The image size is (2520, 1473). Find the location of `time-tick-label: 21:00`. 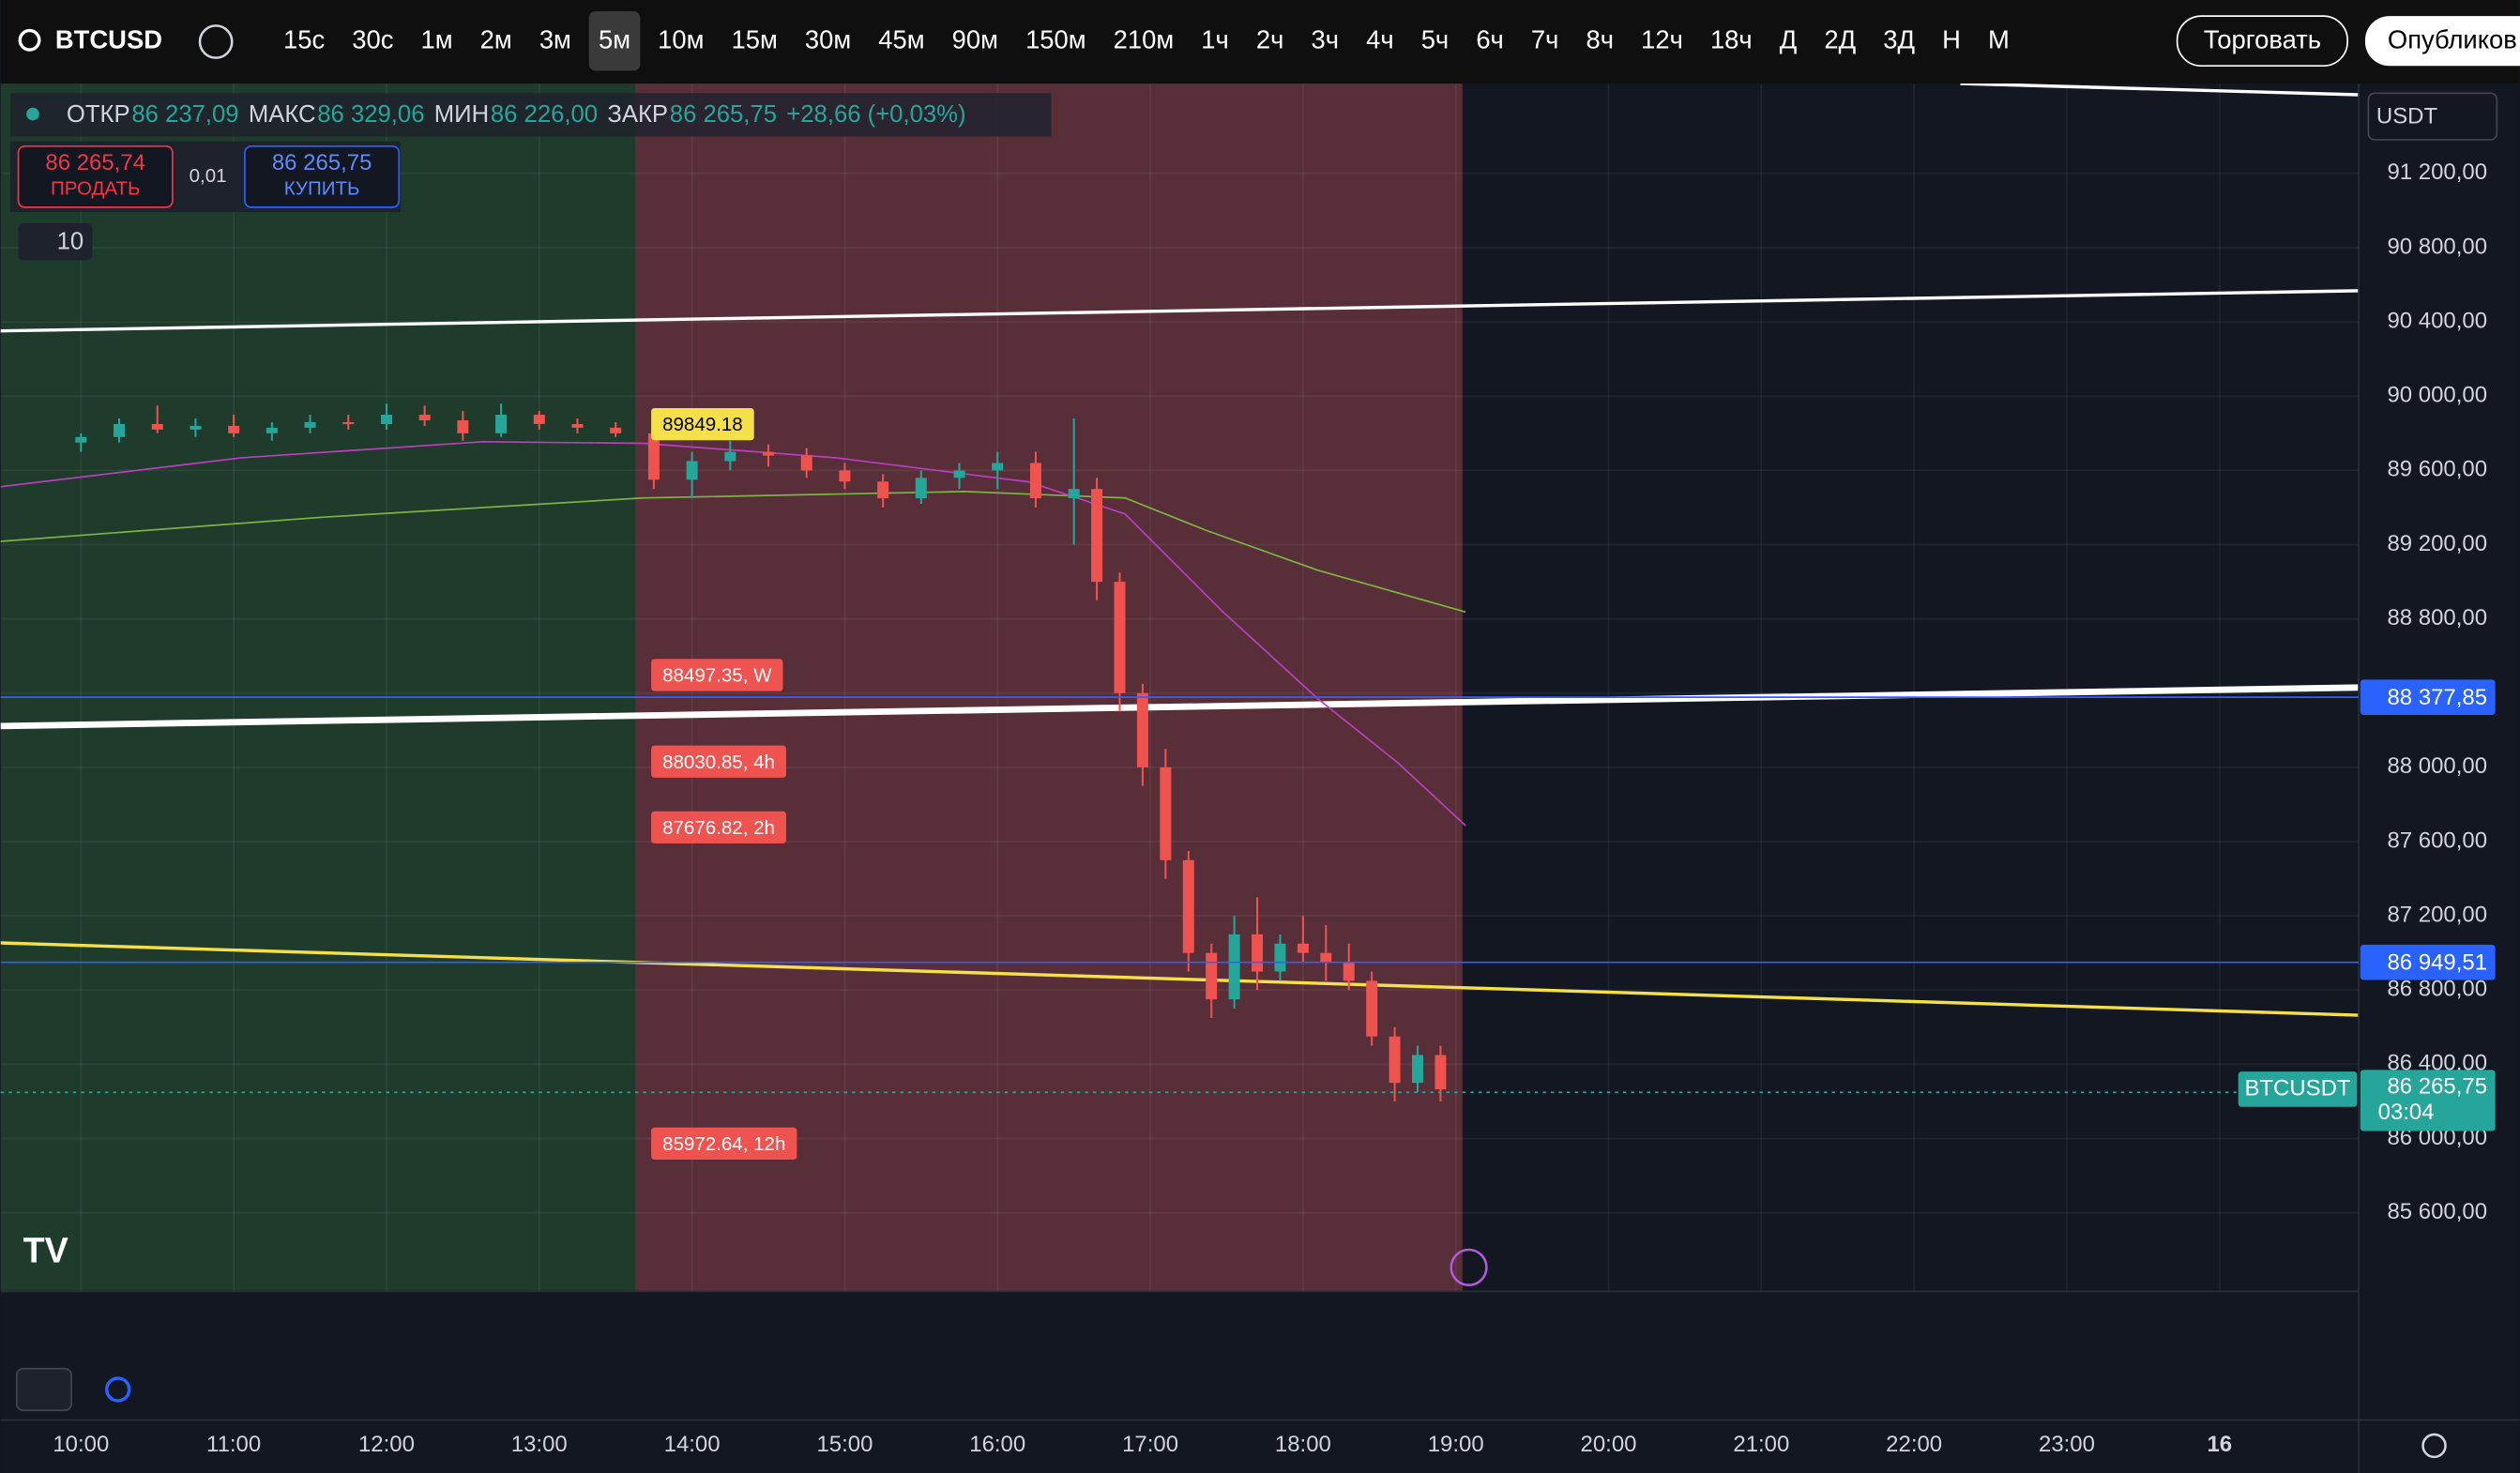

time-tick-label: 21:00 is located at coordinates (1761, 1444).